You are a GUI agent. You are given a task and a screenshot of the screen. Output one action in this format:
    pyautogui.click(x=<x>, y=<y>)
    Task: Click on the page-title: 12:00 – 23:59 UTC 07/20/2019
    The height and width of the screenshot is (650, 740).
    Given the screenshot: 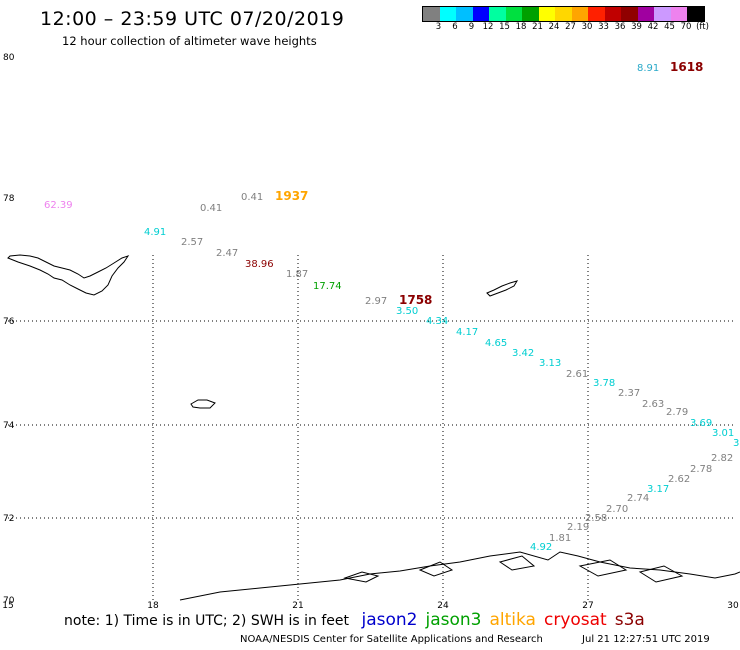 What is the action you would take?
    pyautogui.click(x=192, y=19)
    